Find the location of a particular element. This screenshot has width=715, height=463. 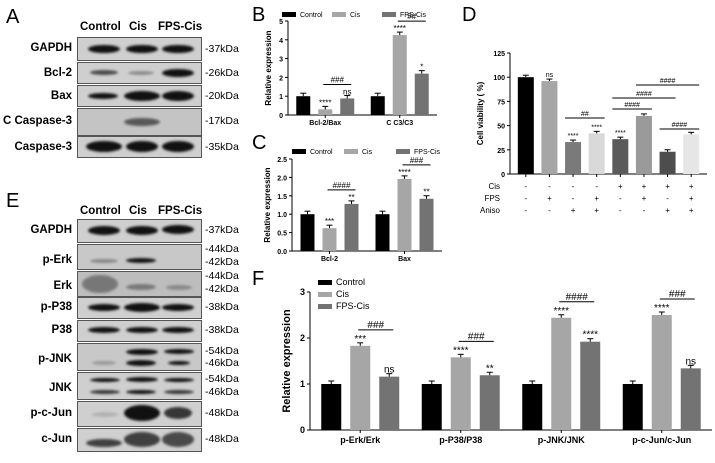

protein-label: Bcl-2 is located at coordinates (57, 73).